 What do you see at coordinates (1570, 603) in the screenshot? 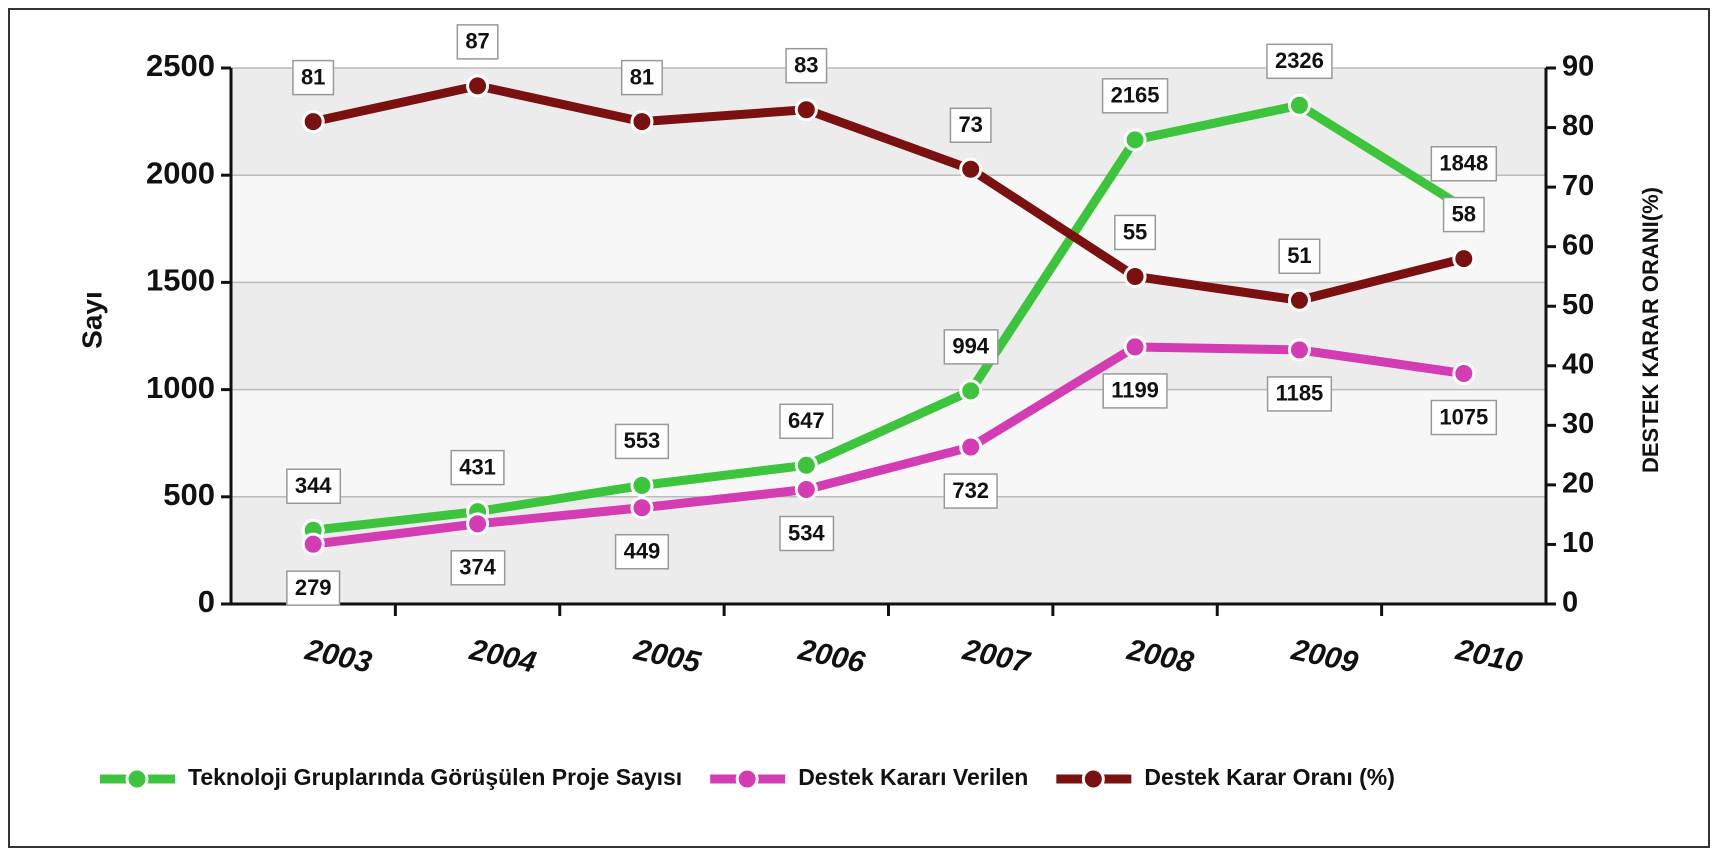
I see `y2-tick-label: 0` at bounding box center [1570, 603].